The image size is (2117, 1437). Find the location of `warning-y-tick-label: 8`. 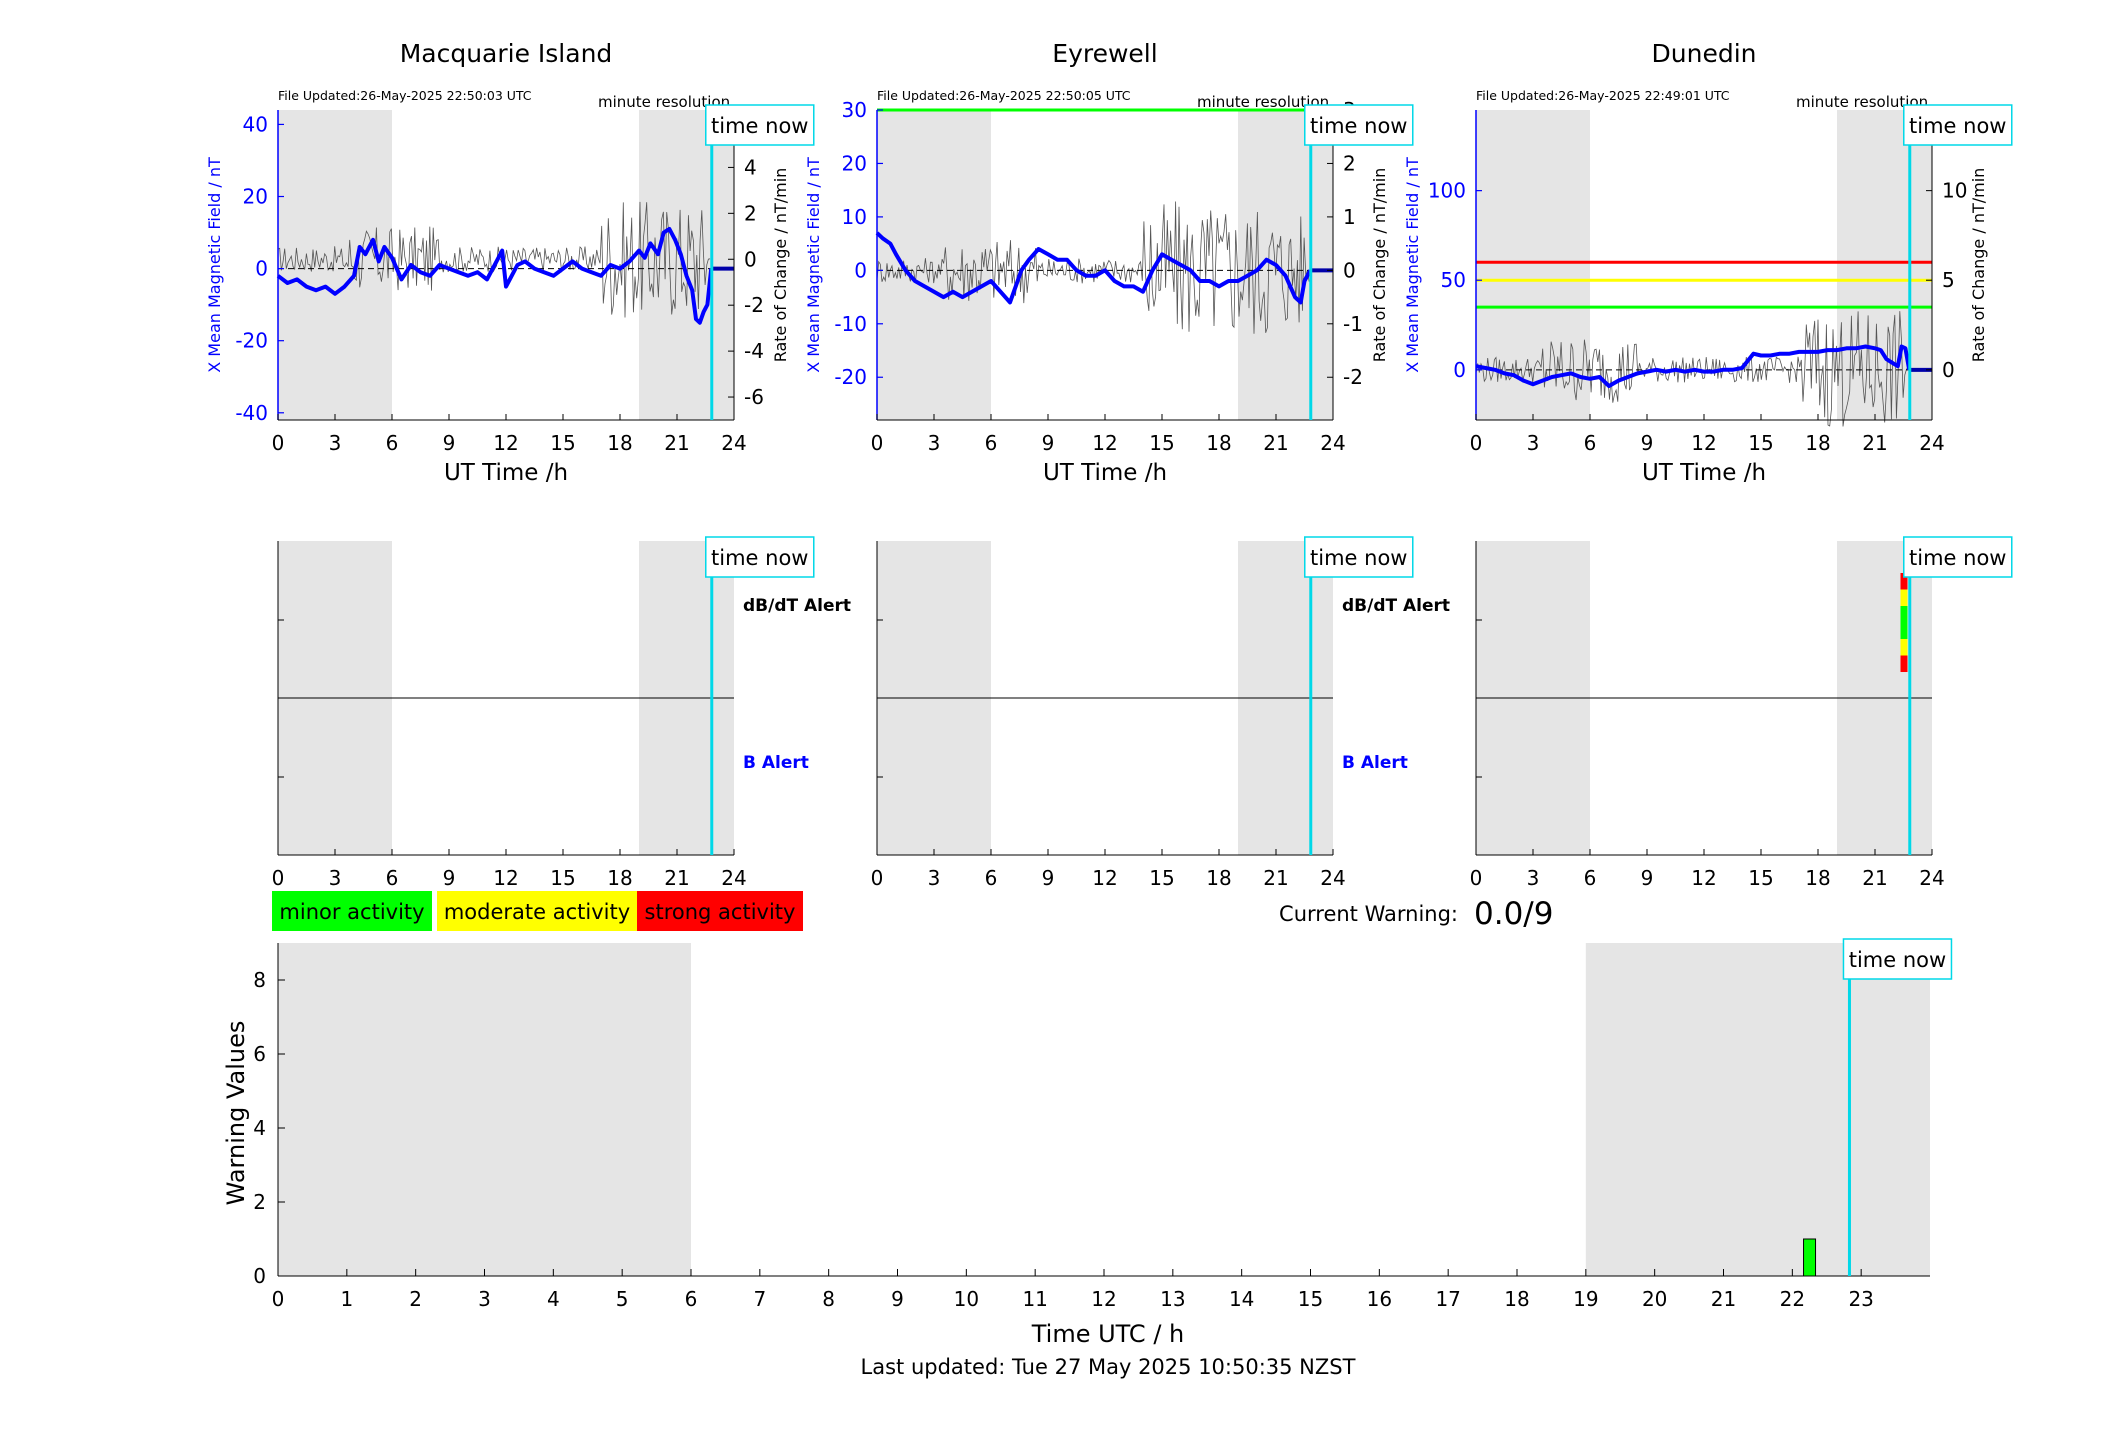

warning-y-tick-label: 8 is located at coordinates (259, 980).